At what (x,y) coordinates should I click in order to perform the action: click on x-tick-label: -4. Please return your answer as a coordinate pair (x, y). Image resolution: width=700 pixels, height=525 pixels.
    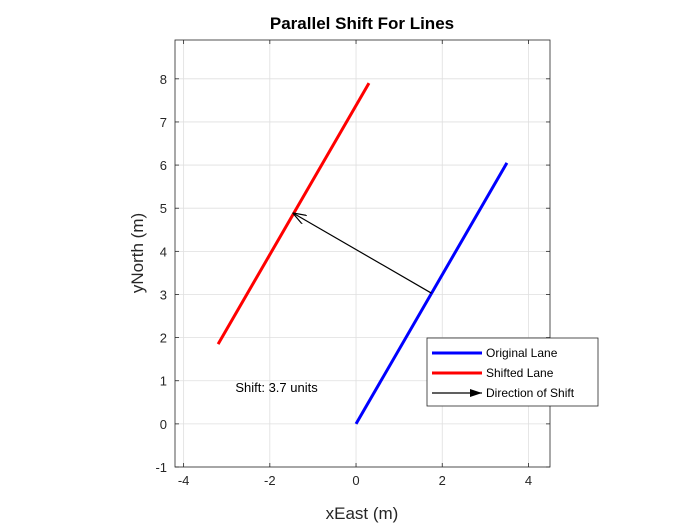
    Looking at the image, I should click on (184, 480).